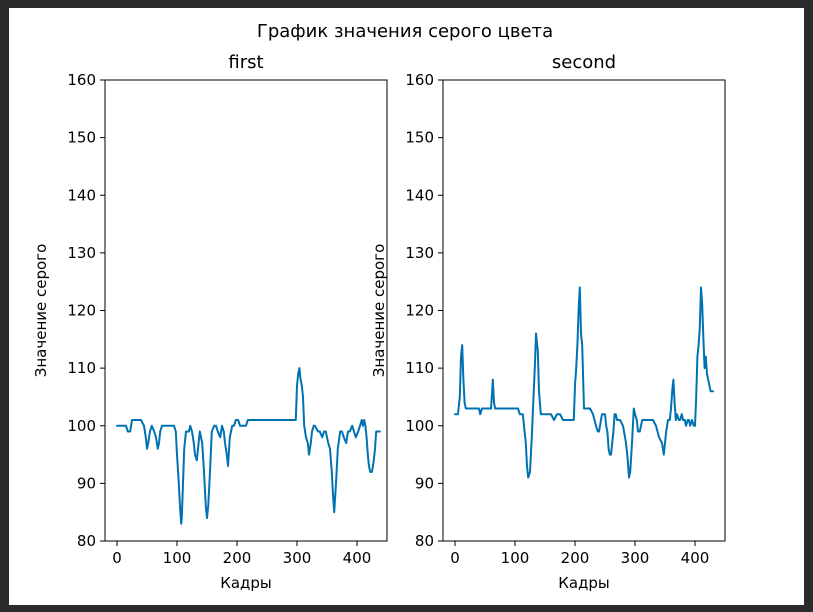 The width and height of the screenshot is (813, 612). What do you see at coordinates (584, 62) in the screenshot?
I see `subplot-title: second` at bounding box center [584, 62].